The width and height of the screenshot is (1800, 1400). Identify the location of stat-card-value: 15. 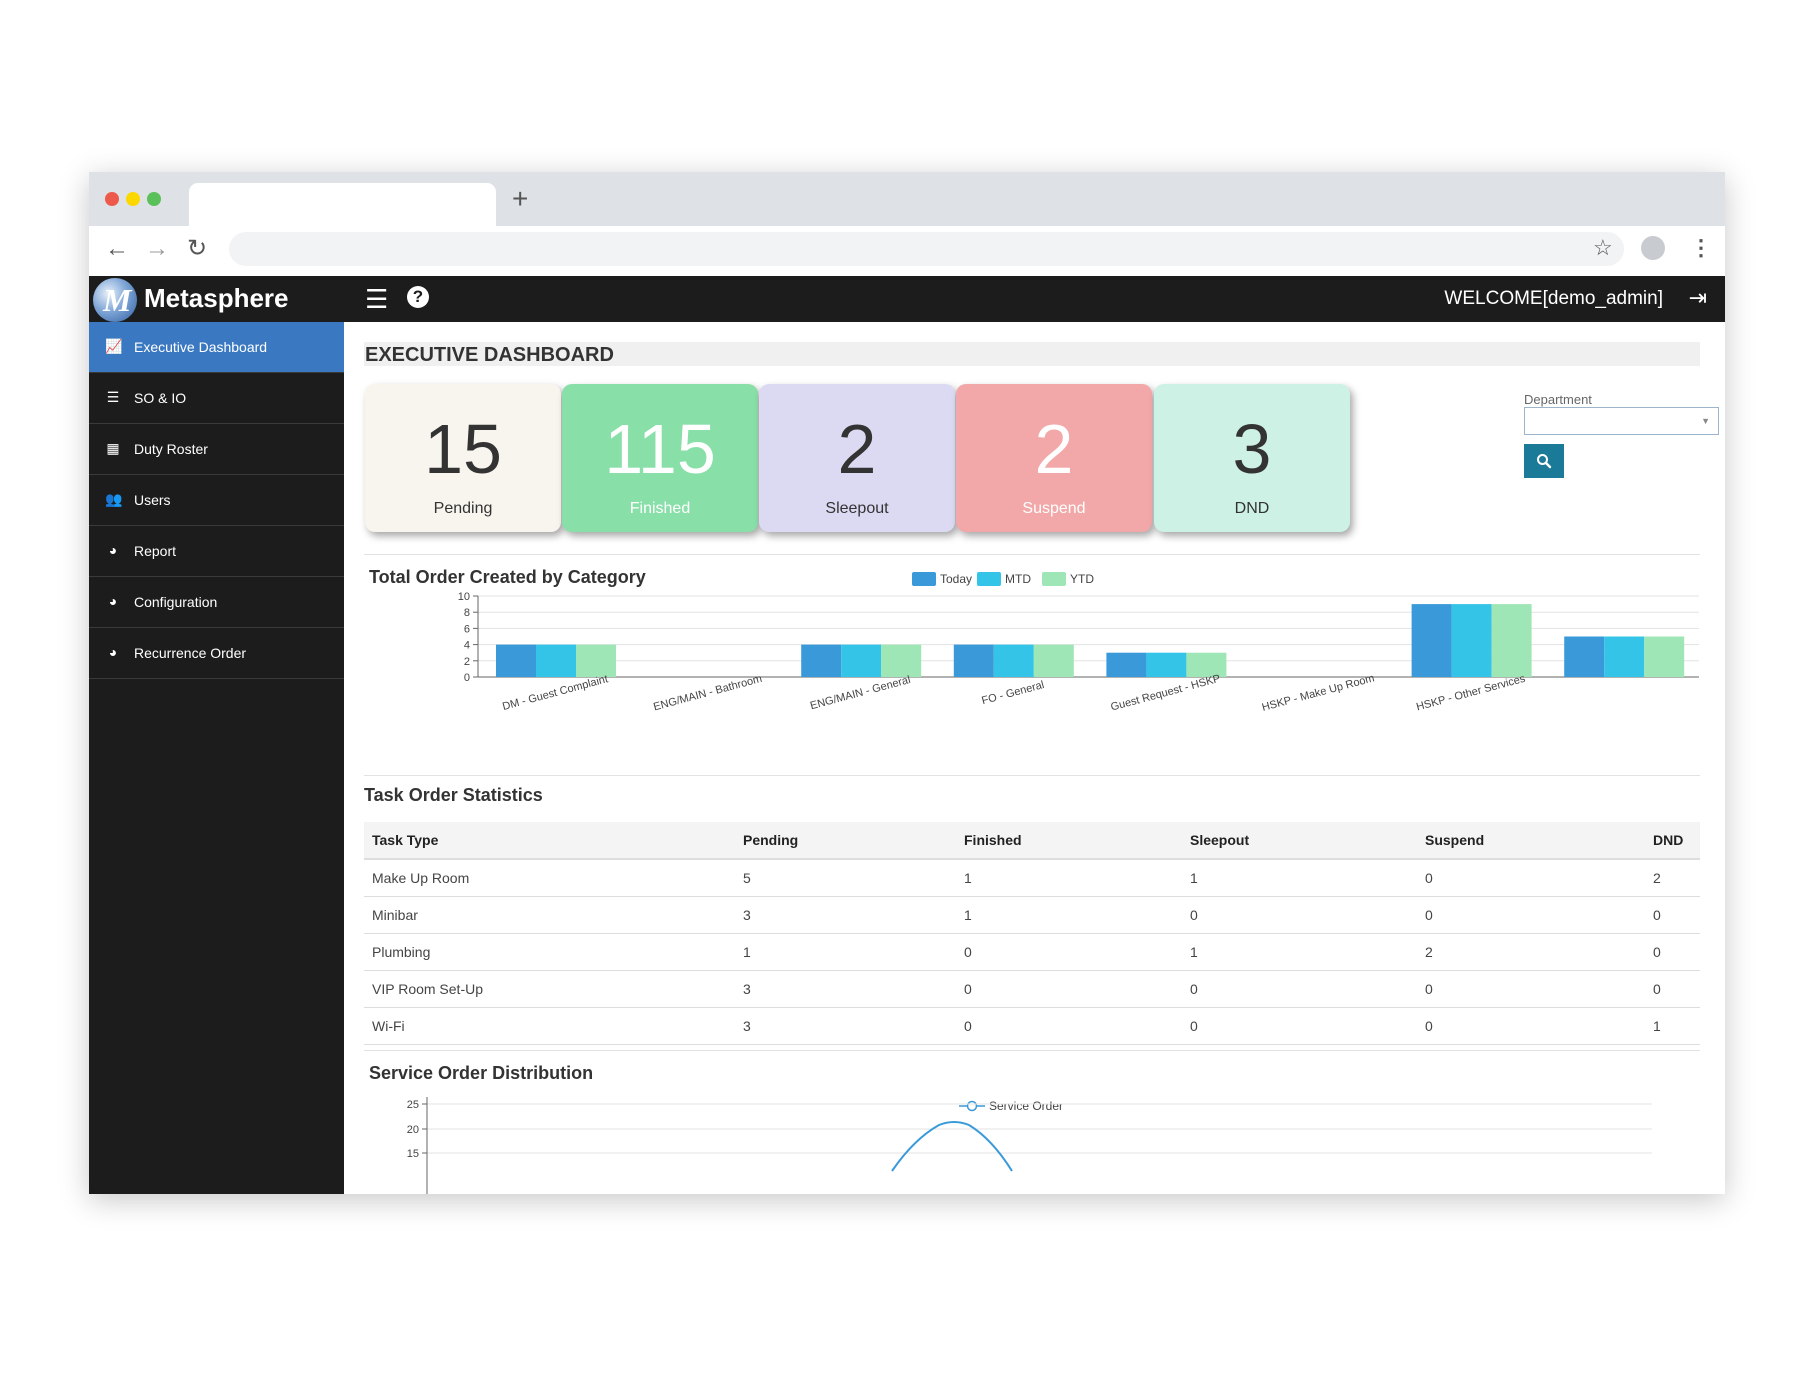
(463, 449).